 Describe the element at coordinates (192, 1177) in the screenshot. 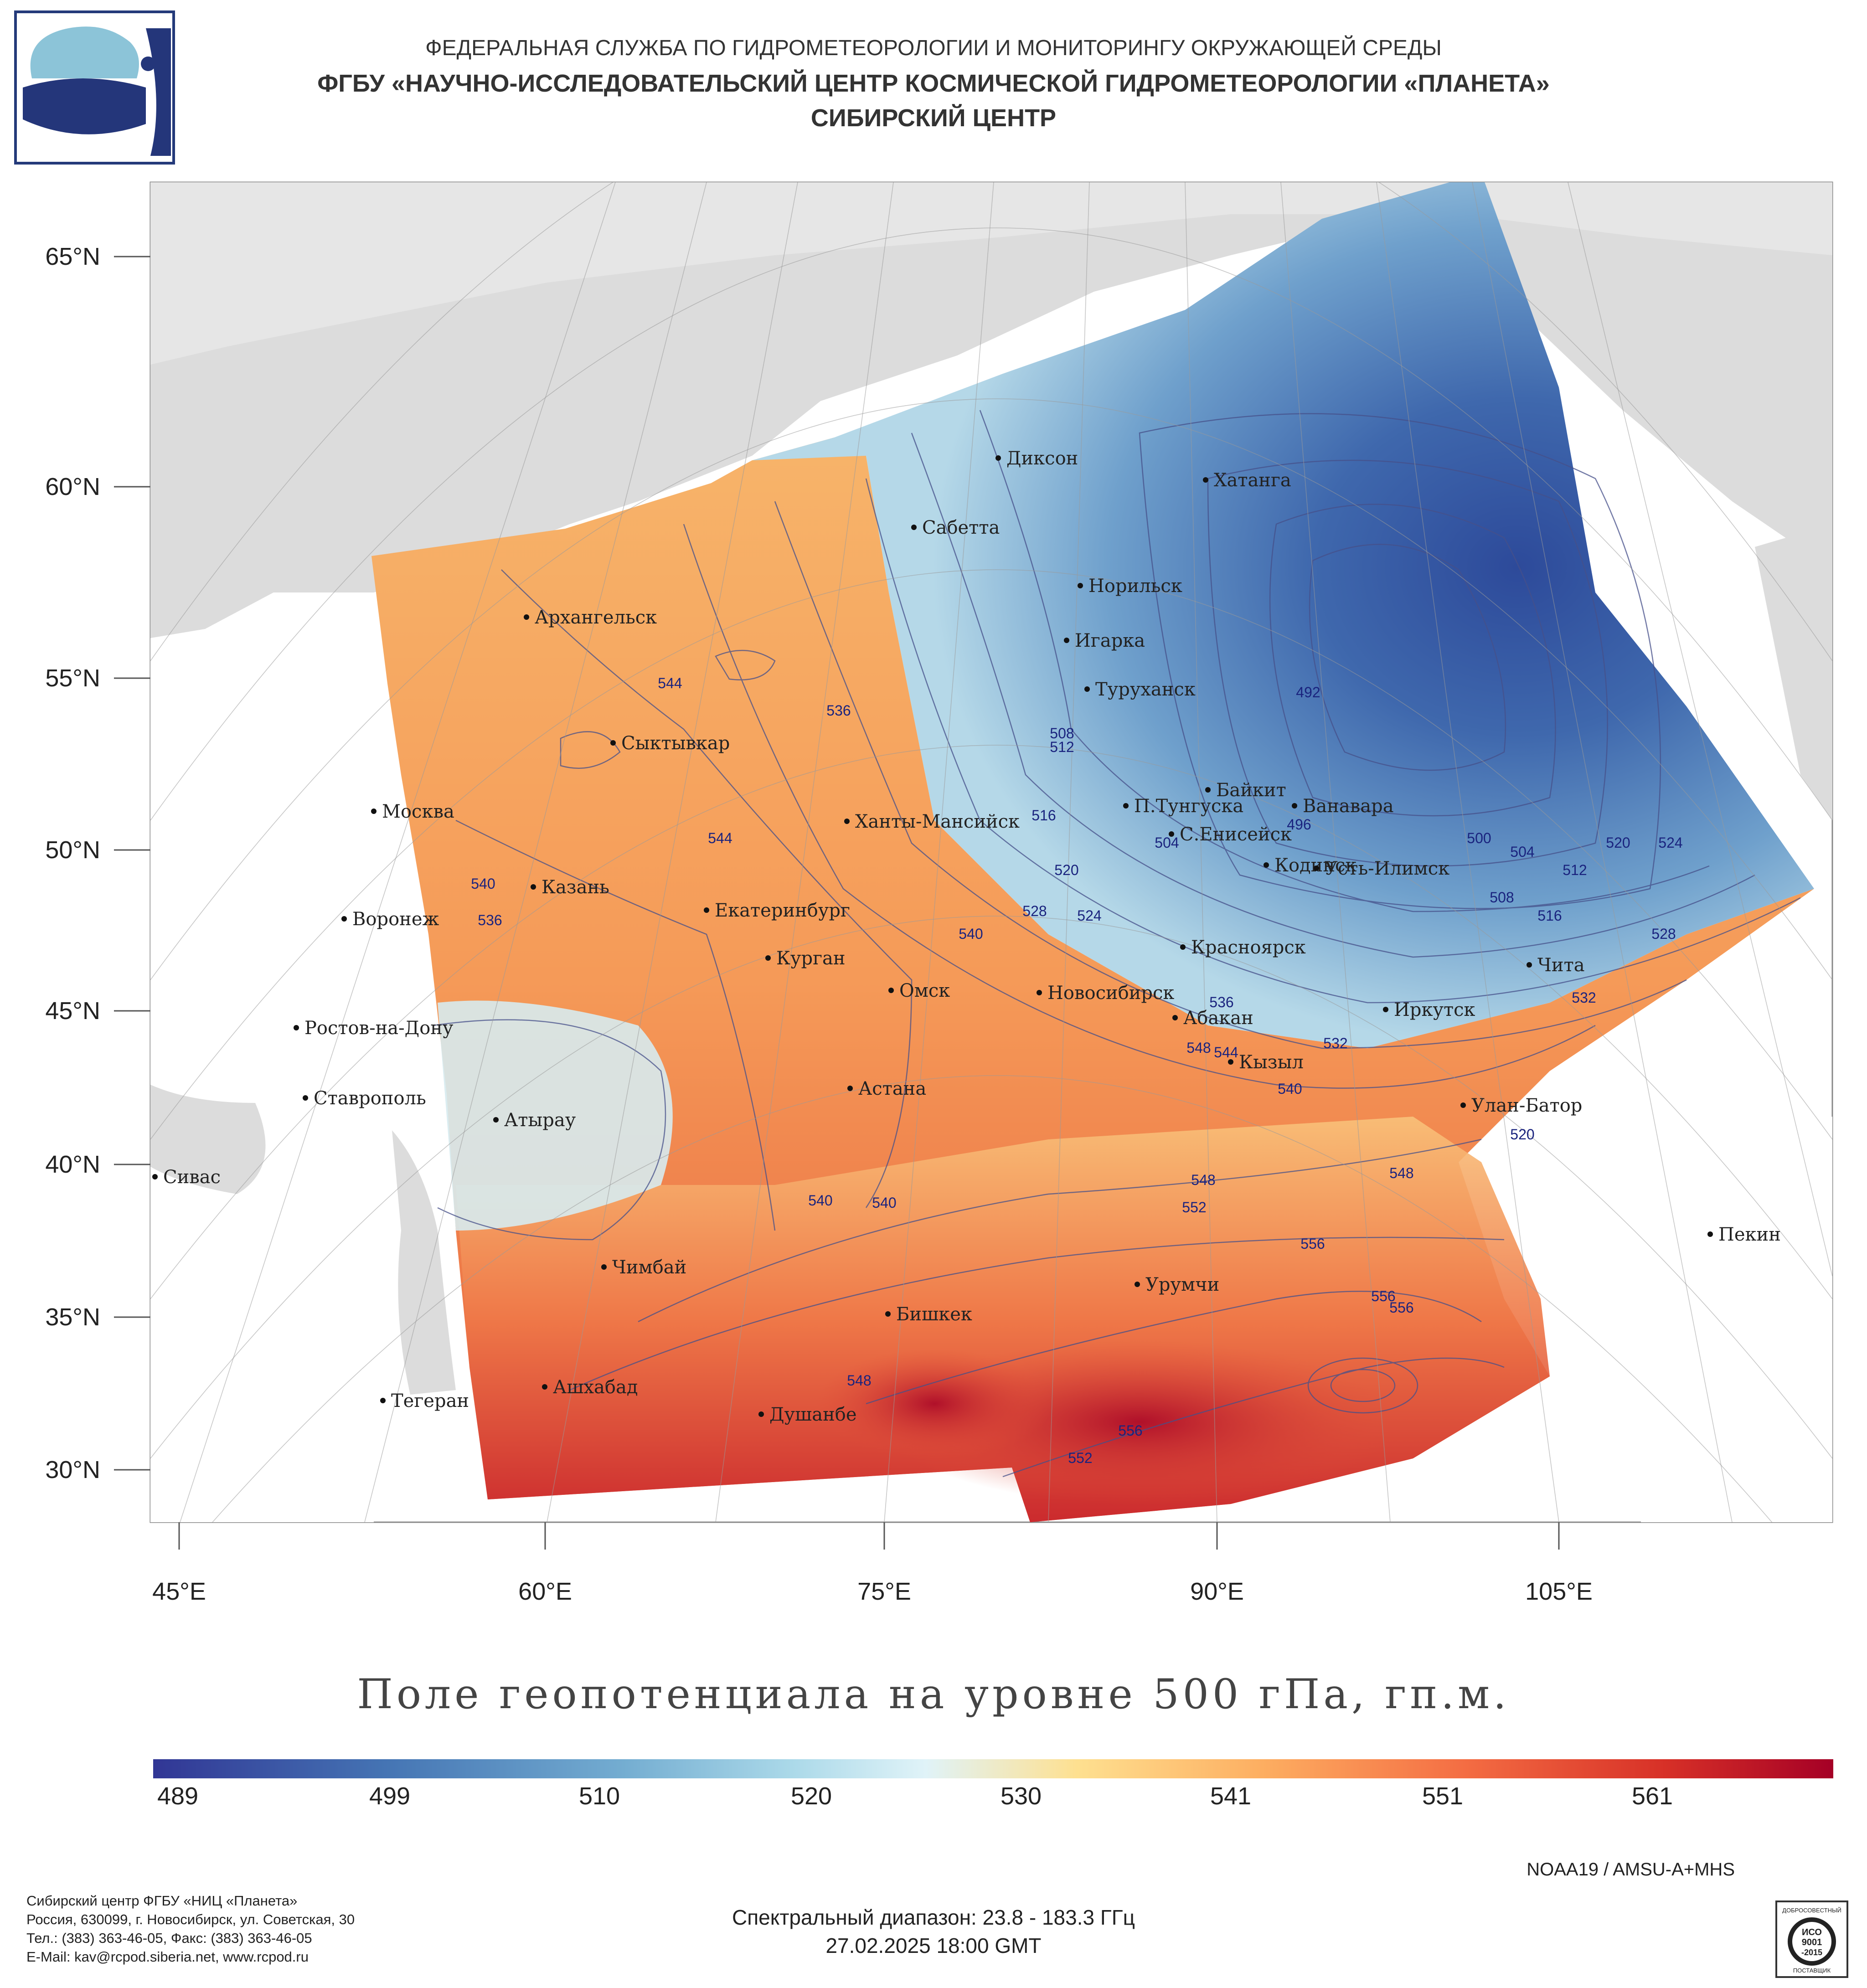

I see `city-label: Сивас` at that location.